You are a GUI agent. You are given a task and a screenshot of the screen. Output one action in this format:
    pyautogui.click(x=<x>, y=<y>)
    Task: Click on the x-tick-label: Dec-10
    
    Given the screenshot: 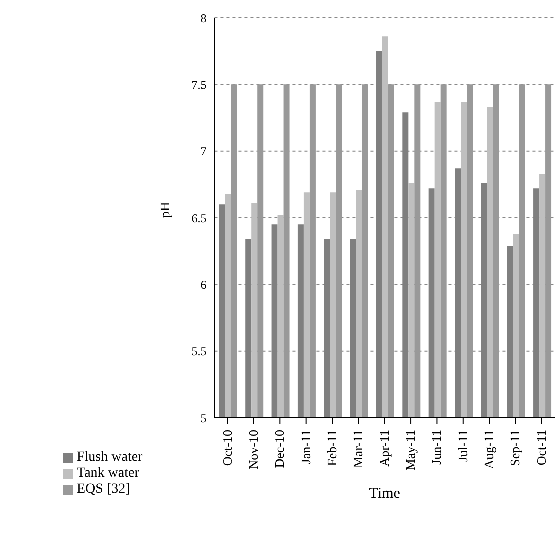 What is the action you would take?
    pyautogui.click(x=280, y=449)
    